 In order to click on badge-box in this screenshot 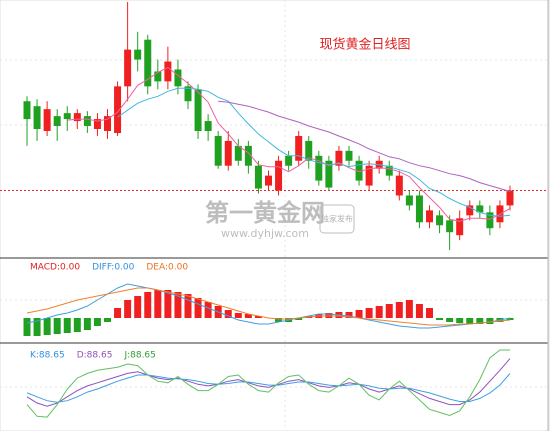, I will do `click(337, 219)`.